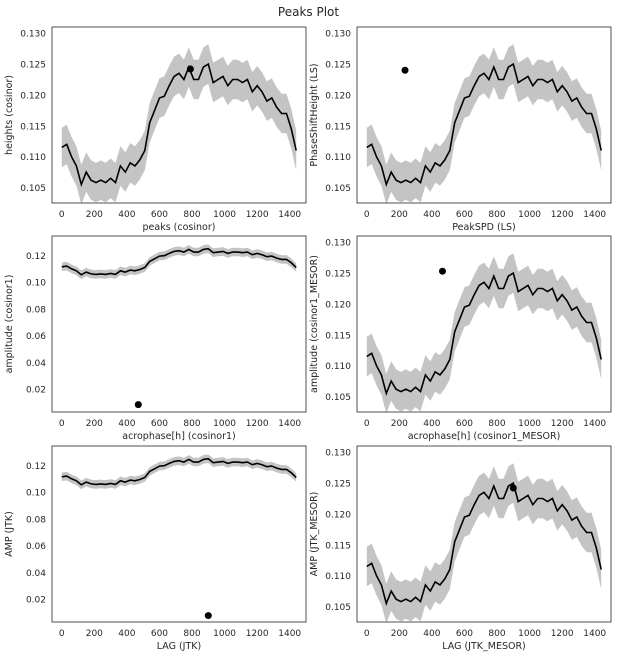  I want to click on y-axis-label: AMP (JTK_MESOR), so click(314, 534).